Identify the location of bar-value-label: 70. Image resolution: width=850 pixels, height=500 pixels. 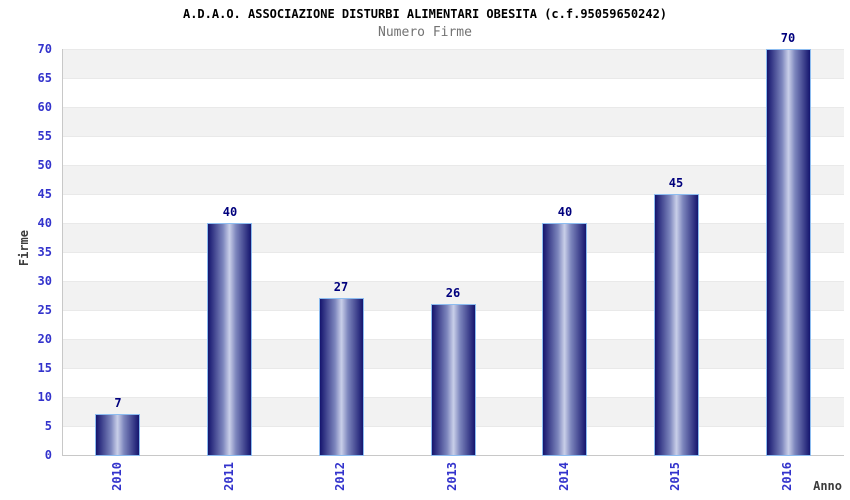
(788, 38).